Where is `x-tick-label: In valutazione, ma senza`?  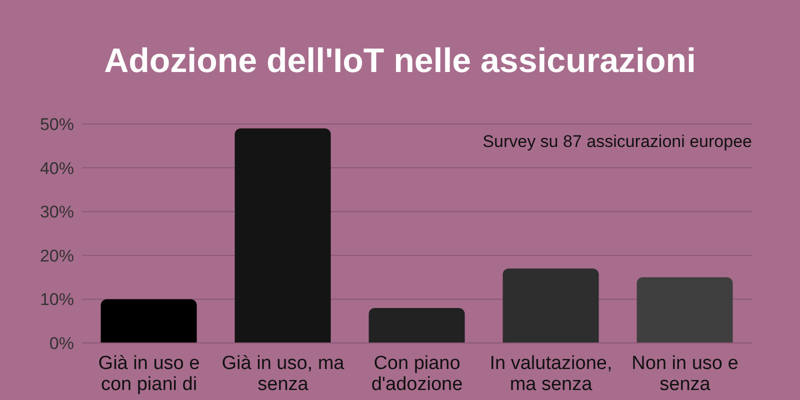
x-tick-label: In valutazione, ma senza is located at coordinates (551, 374).